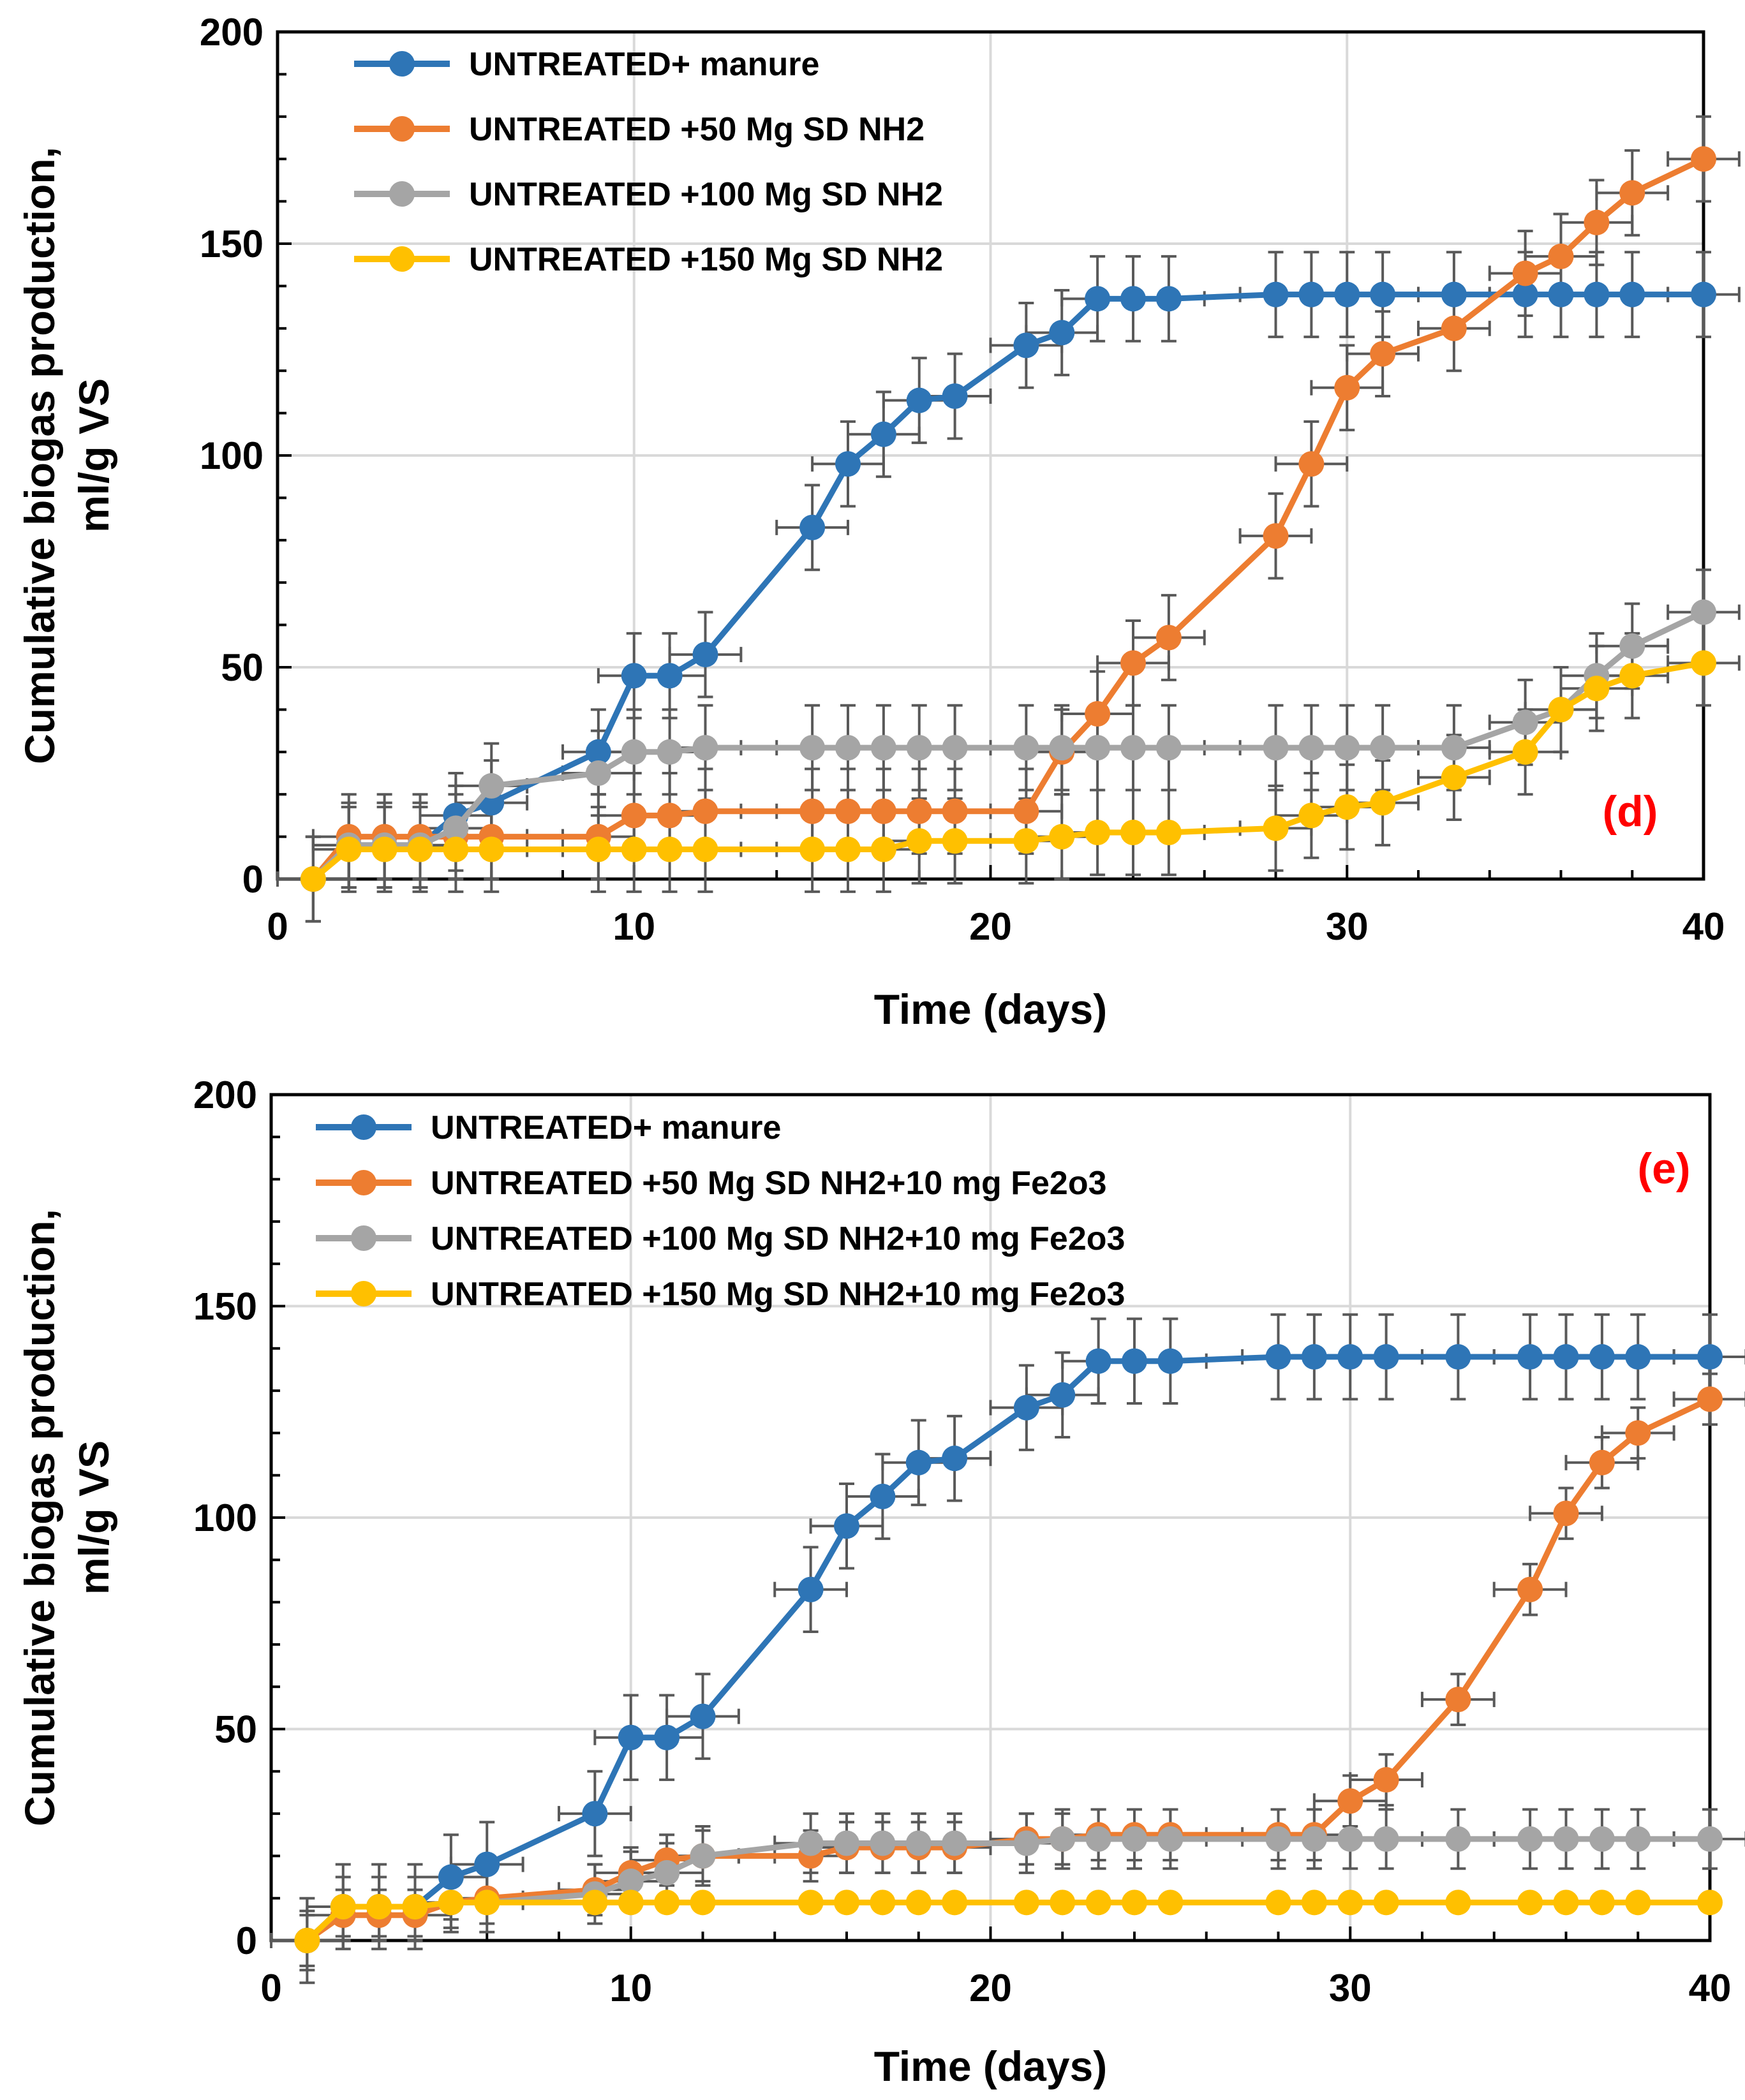 This screenshot has height=2100, width=1745. What do you see at coordinates (706, 195) in the screenshot?
I see `legend-label: UNTREATED +100 Mg SD NH2` at bounding box center [706, 195].